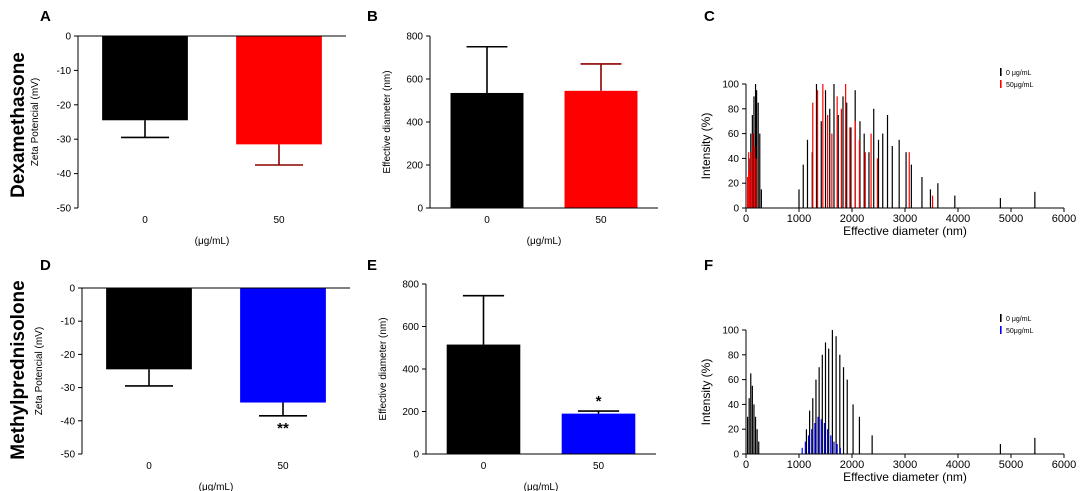 The image size is (1084, 491). I want to click on significance-marker: *, so click(599, 401).